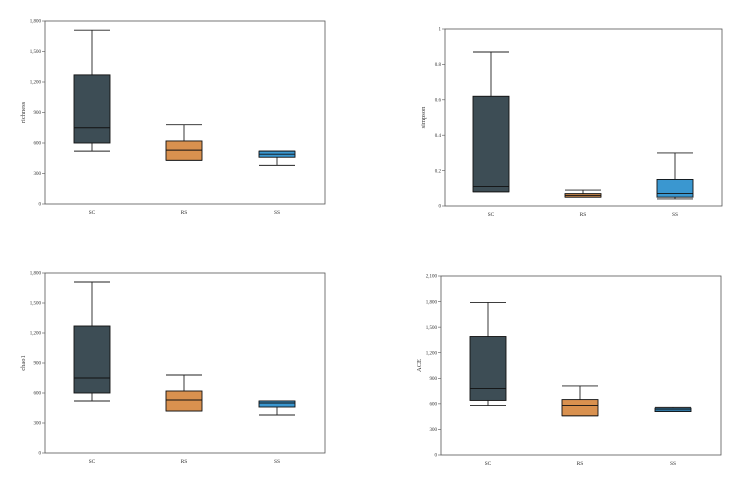 Image resolution: width=744 pixels, height=482 pixels. I want to click on y-axis-label: richness, so click(23, 112).